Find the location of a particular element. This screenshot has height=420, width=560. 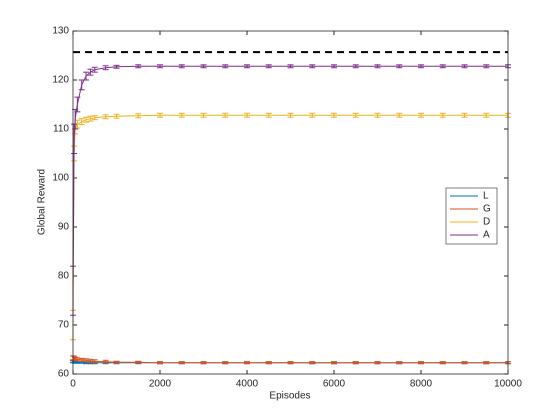

x-tick-label: 2000 is located at coordinates (160, 384).